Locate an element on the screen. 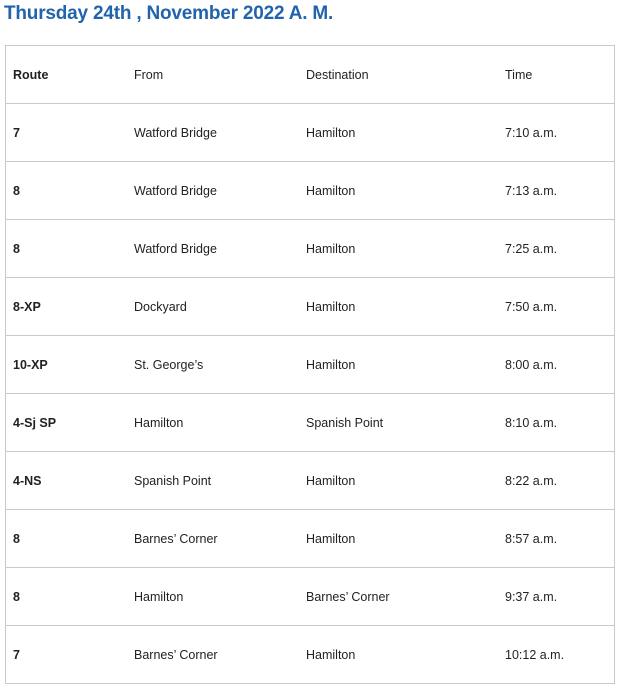 The height and width of the screenshot is (688, 620). cell-route: 4-Sj SP is located at coordinates (66, 422).